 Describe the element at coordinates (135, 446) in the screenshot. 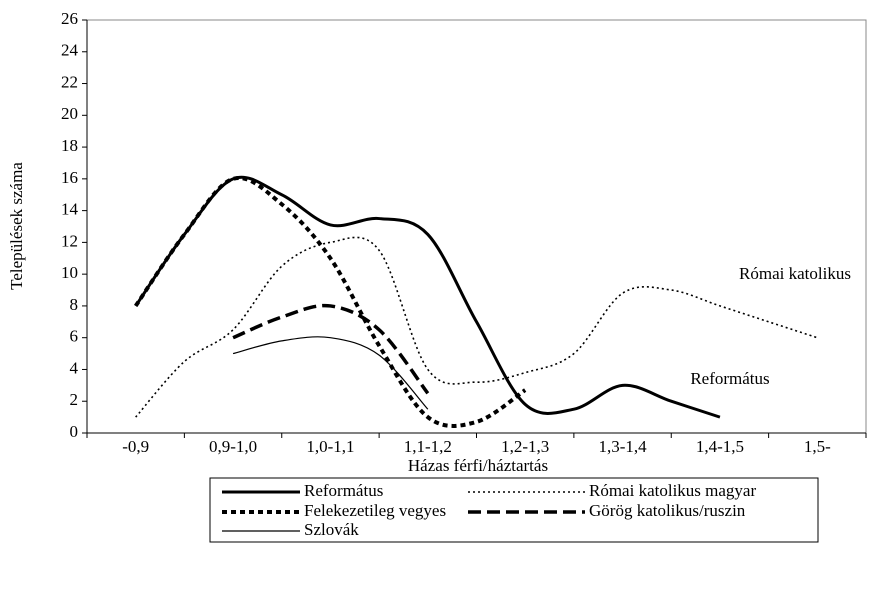

I see `x-tick-label: -0,9` at that location.